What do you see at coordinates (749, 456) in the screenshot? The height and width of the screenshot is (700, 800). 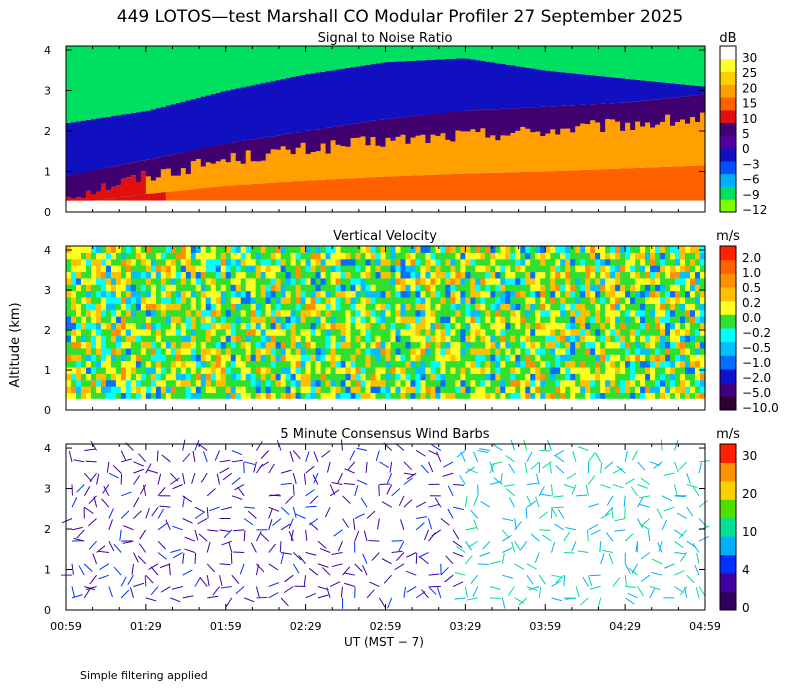 I see `colorbar-tick-label: 30` at bounding box center [749, 456].